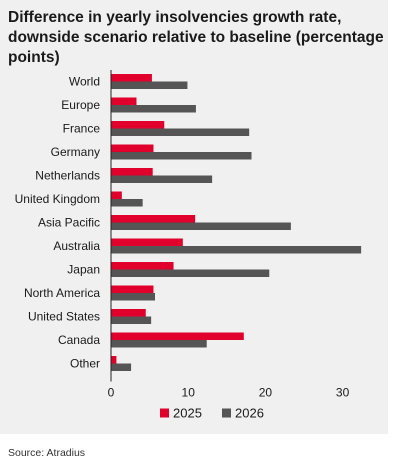  Describe the element at coordinates (85, 364) in the screenshot. I see `category-label: Other` at that location.